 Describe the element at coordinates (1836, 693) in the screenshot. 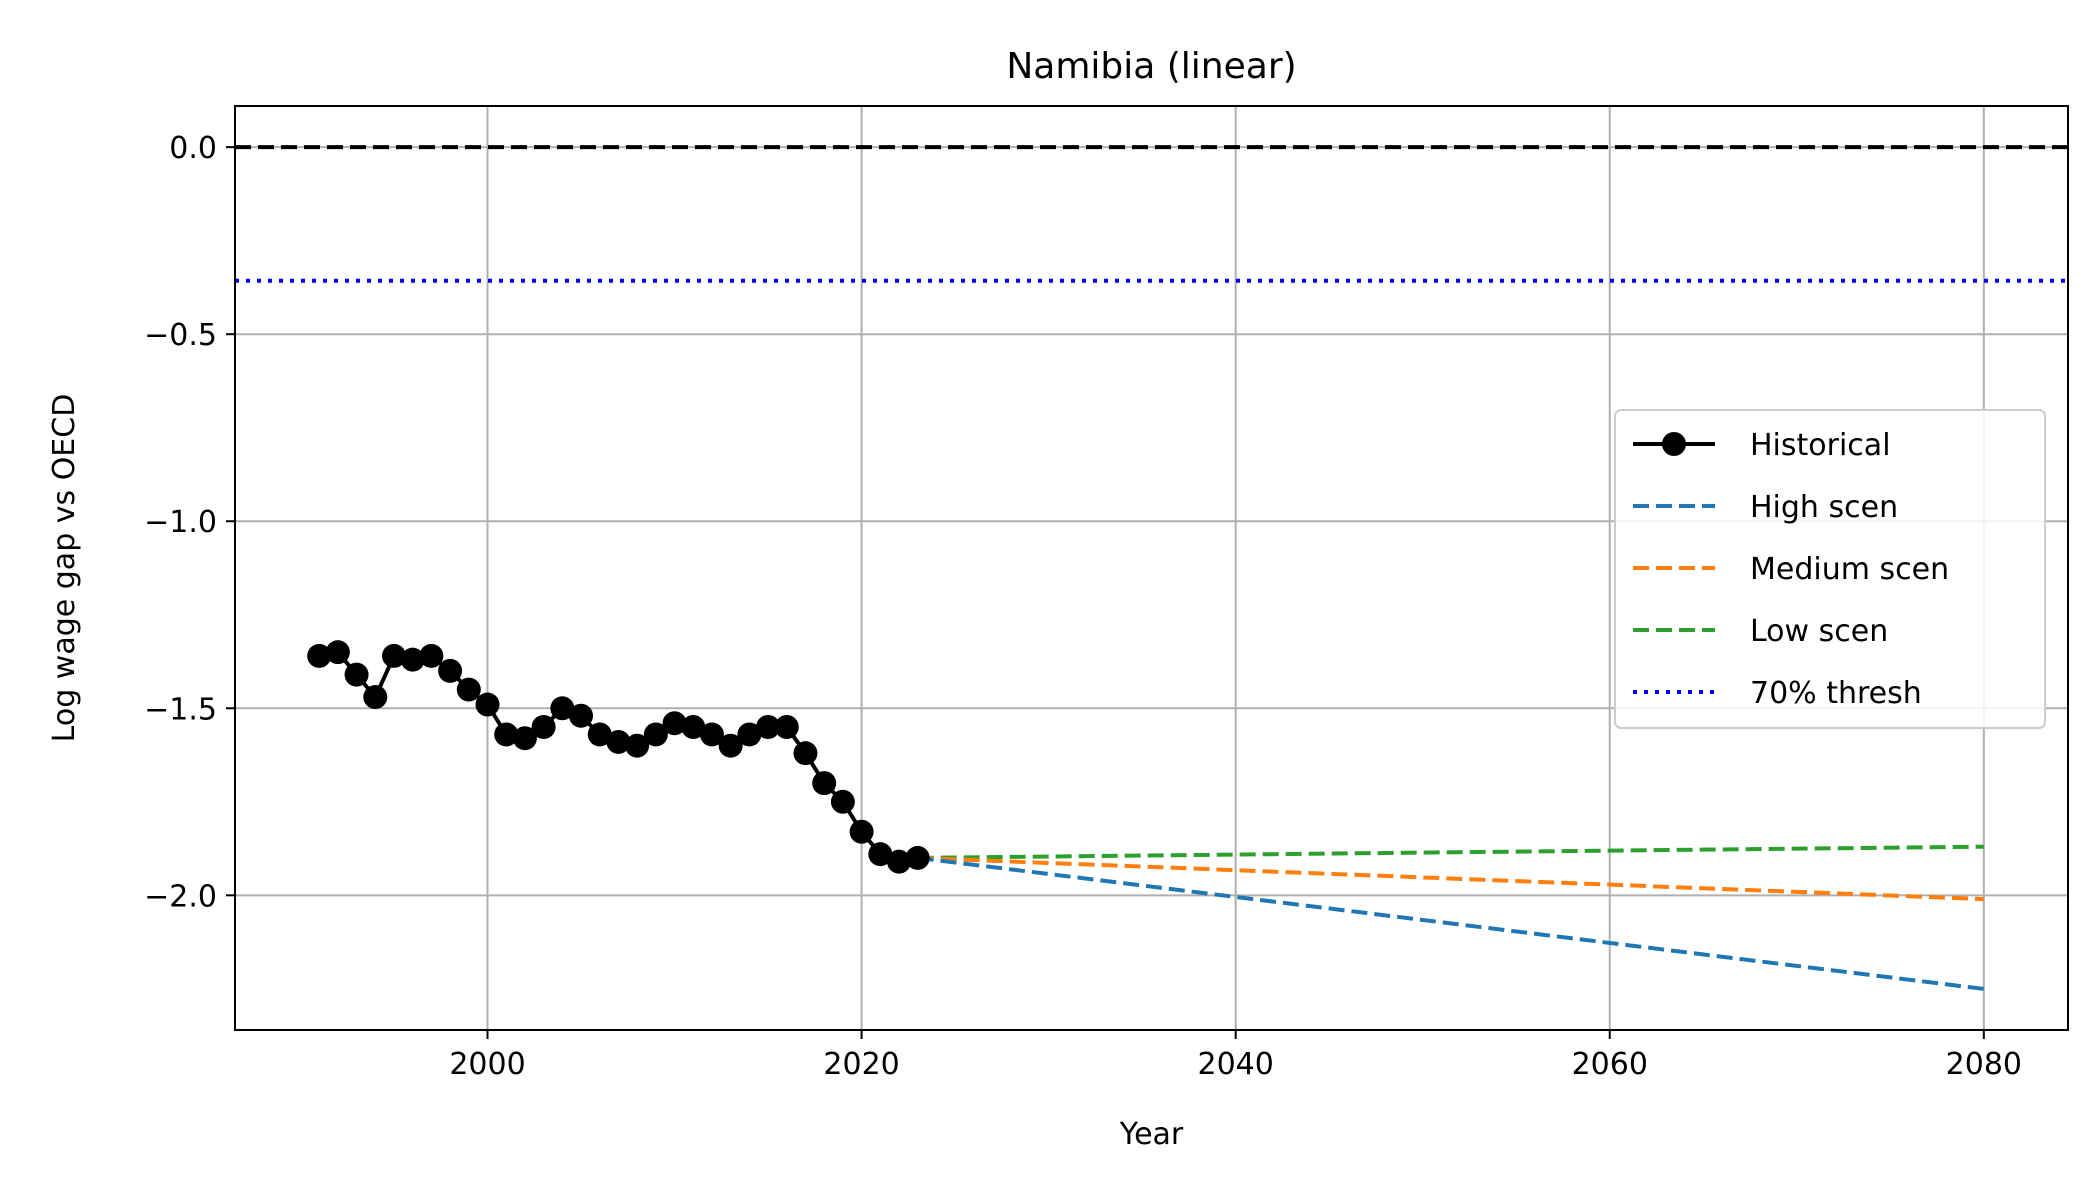

I see `legend-label: 70% thresh` at that location.